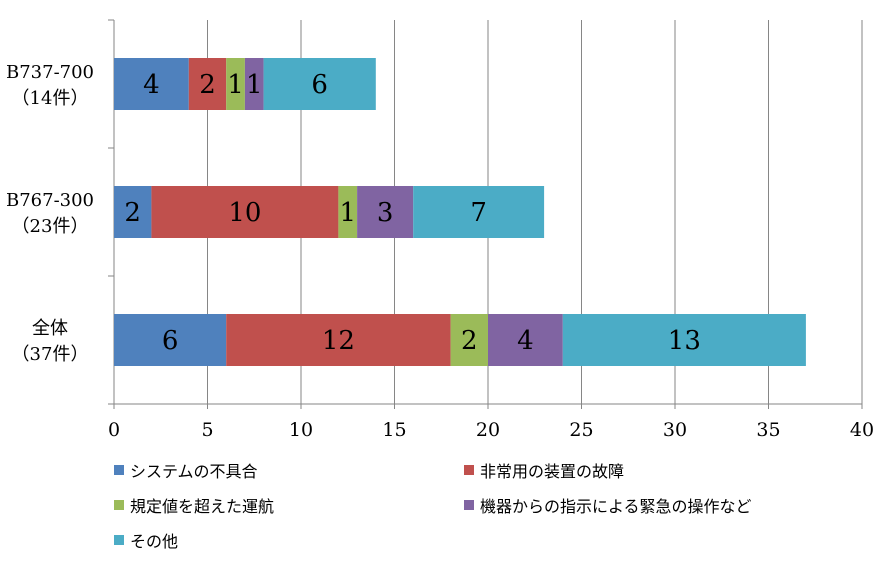 This screenshot has height=568, width=886. I want to click on data-label: 13, so click(684, 341).